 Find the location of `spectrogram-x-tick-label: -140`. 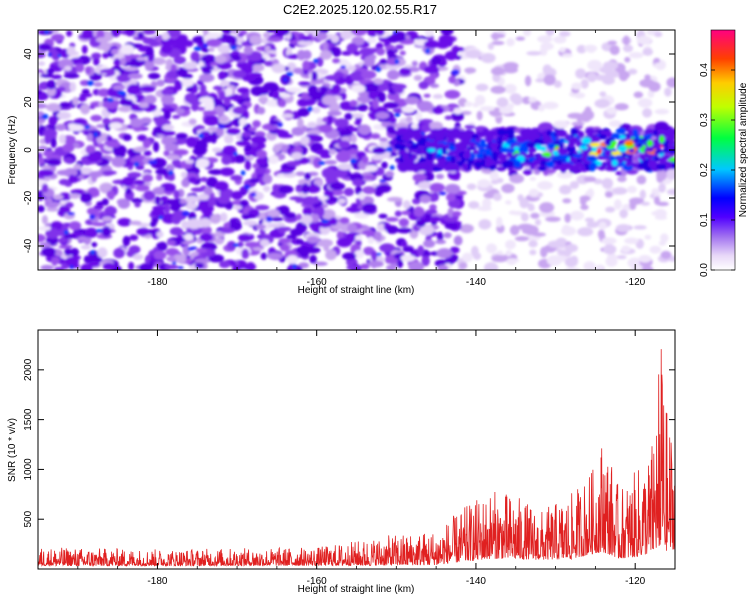

spectrogram-x-tick-label: -140 is located at coordinates (476, 282).